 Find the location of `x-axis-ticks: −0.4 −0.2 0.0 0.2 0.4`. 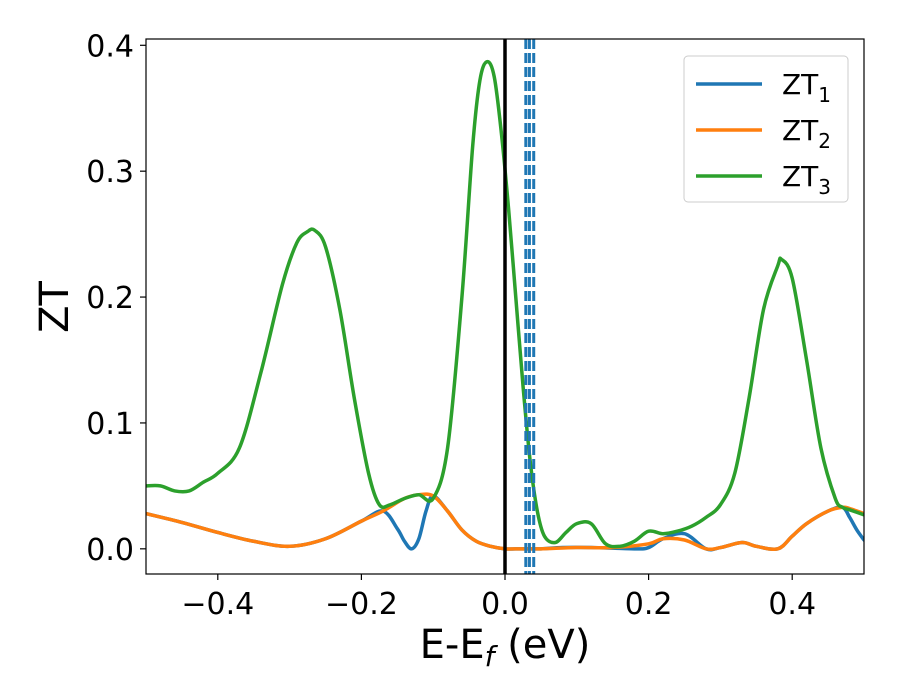

x-axis-ticks: −0.4 −0.2 0.0 0.2 0.4 is located at coordinates (498, 598).